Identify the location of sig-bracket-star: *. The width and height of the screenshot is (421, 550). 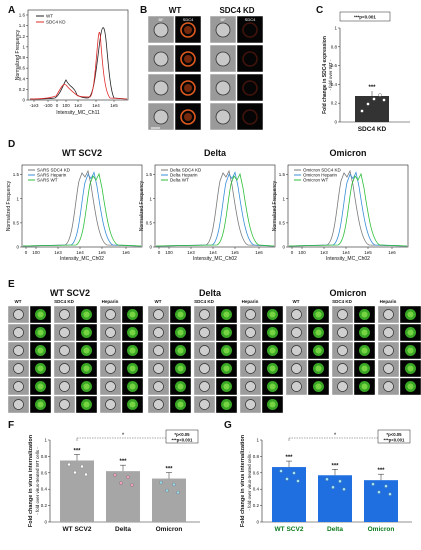
(335, 436).